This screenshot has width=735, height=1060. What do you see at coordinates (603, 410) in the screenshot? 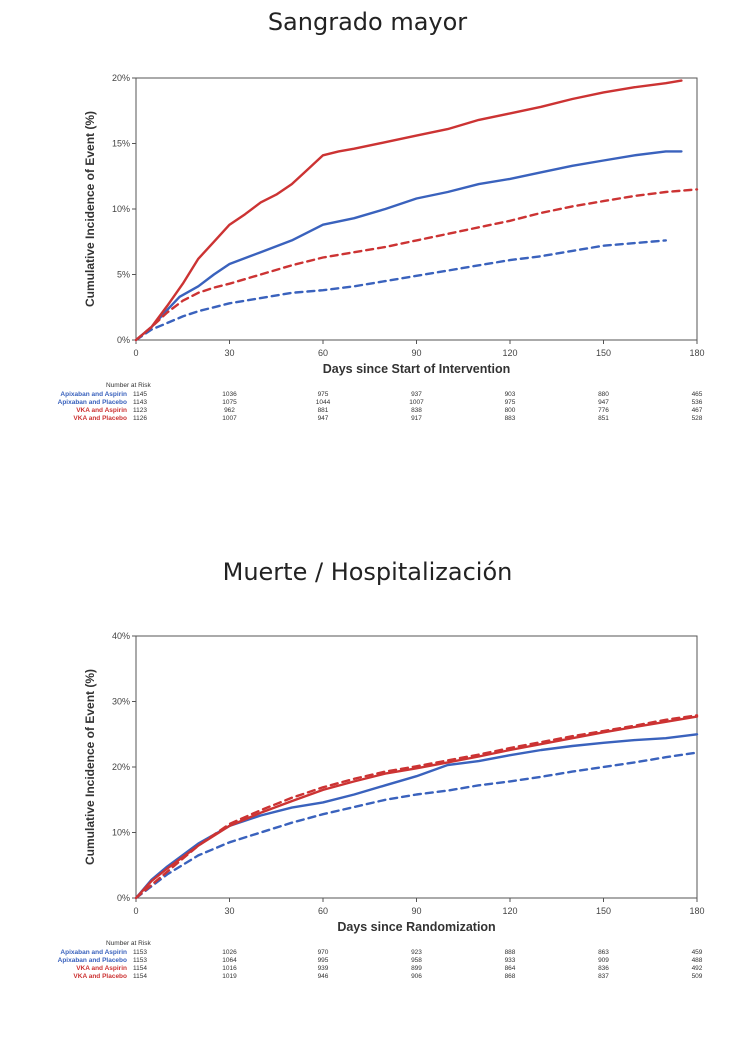
I see `risk-table-cell: 776` at bounding box center [603, 410].